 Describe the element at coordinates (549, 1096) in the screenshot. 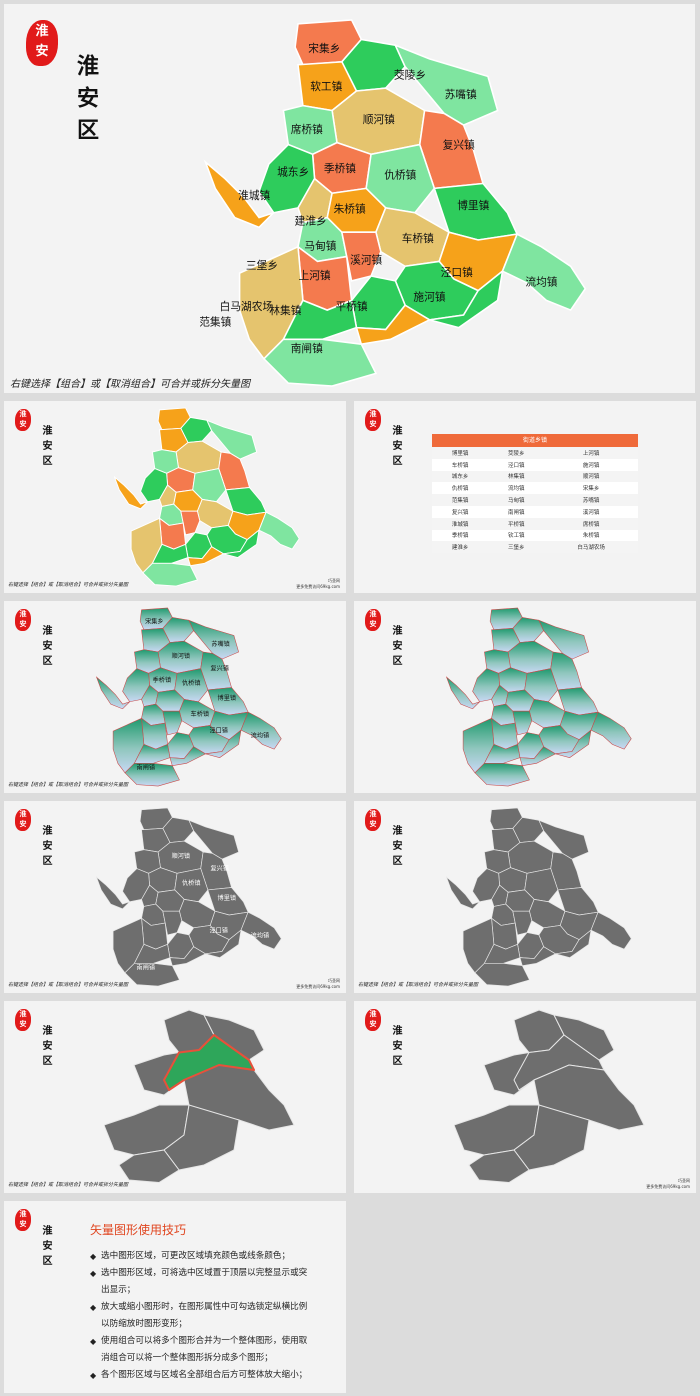

I see `merged-map` at that location.